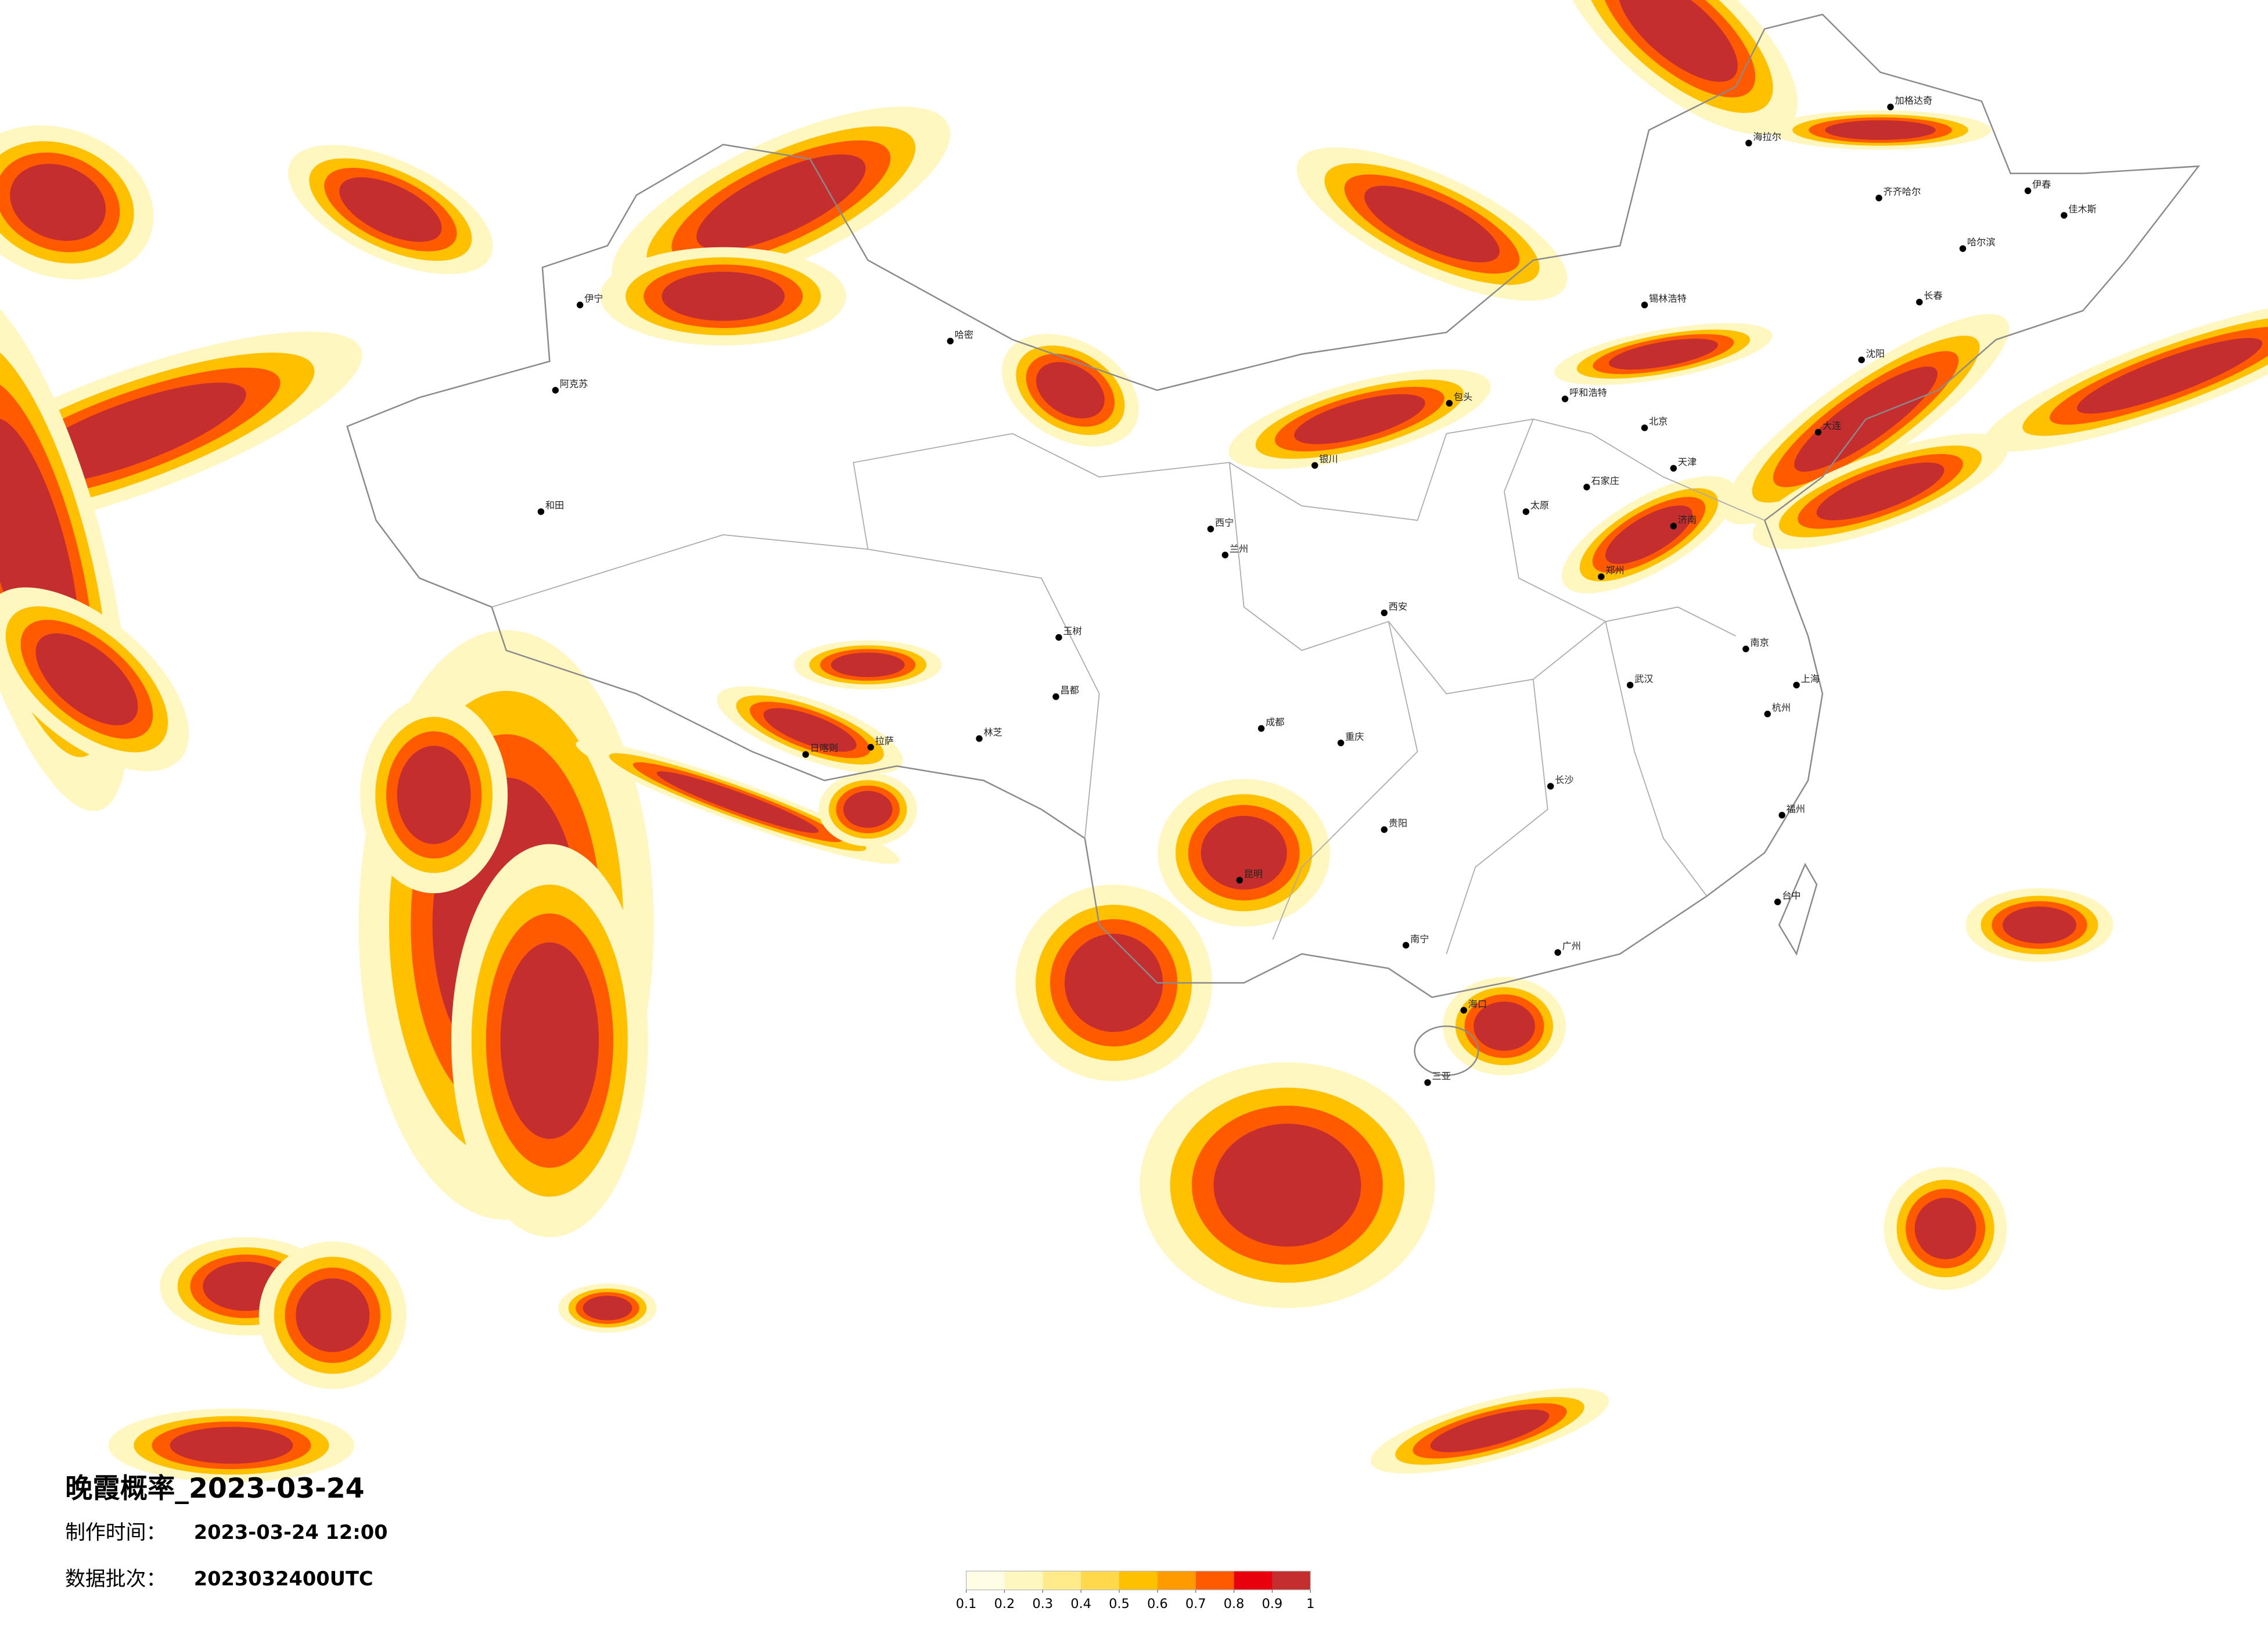 The height and width of the screenshot is (1626, 2268). Describe the element at coordinates (1234, 1603) in the screenshot. I see `legend-label: 0.8` at that location.